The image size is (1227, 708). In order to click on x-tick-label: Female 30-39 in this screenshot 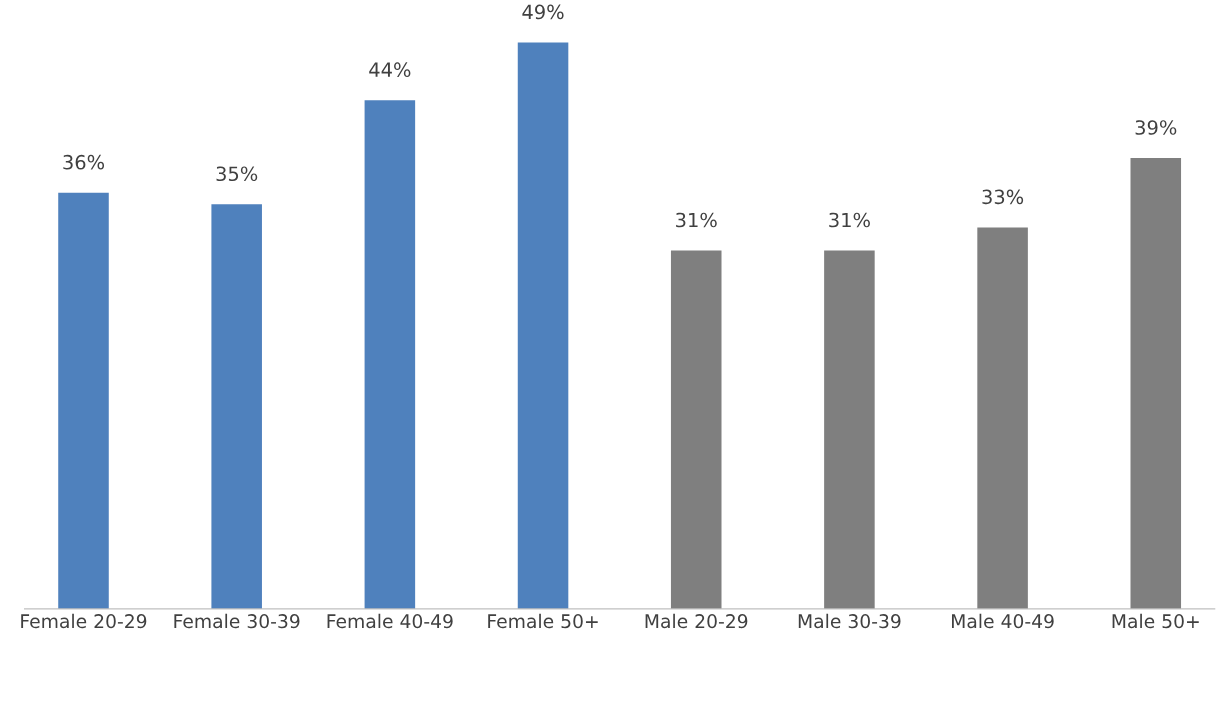, I will do `click(237, 621)`.